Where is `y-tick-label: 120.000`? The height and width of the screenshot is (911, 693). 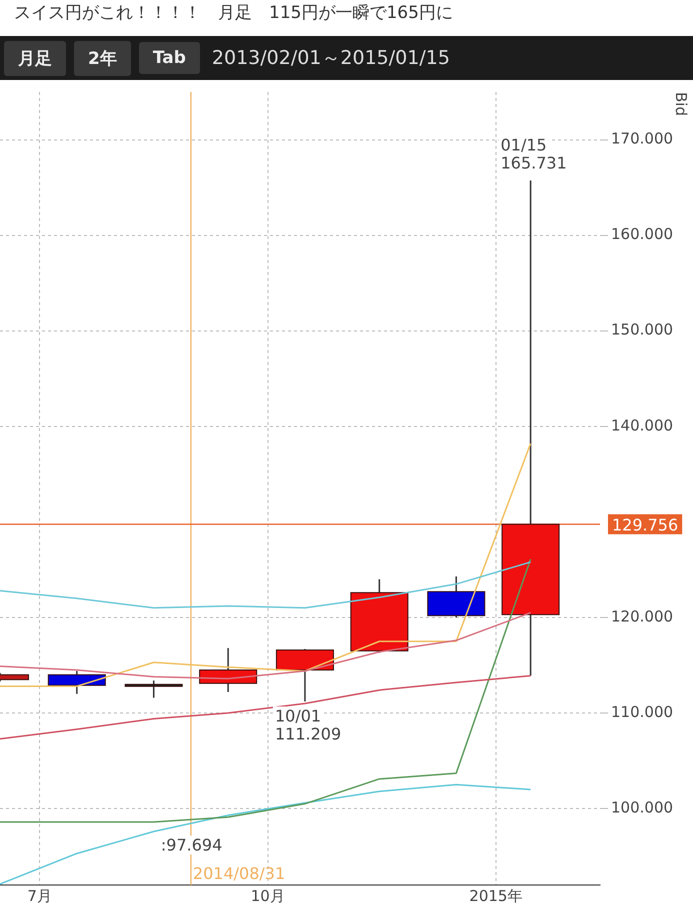
y-tick-label: 120.000 is located at coordinates (642, 616).